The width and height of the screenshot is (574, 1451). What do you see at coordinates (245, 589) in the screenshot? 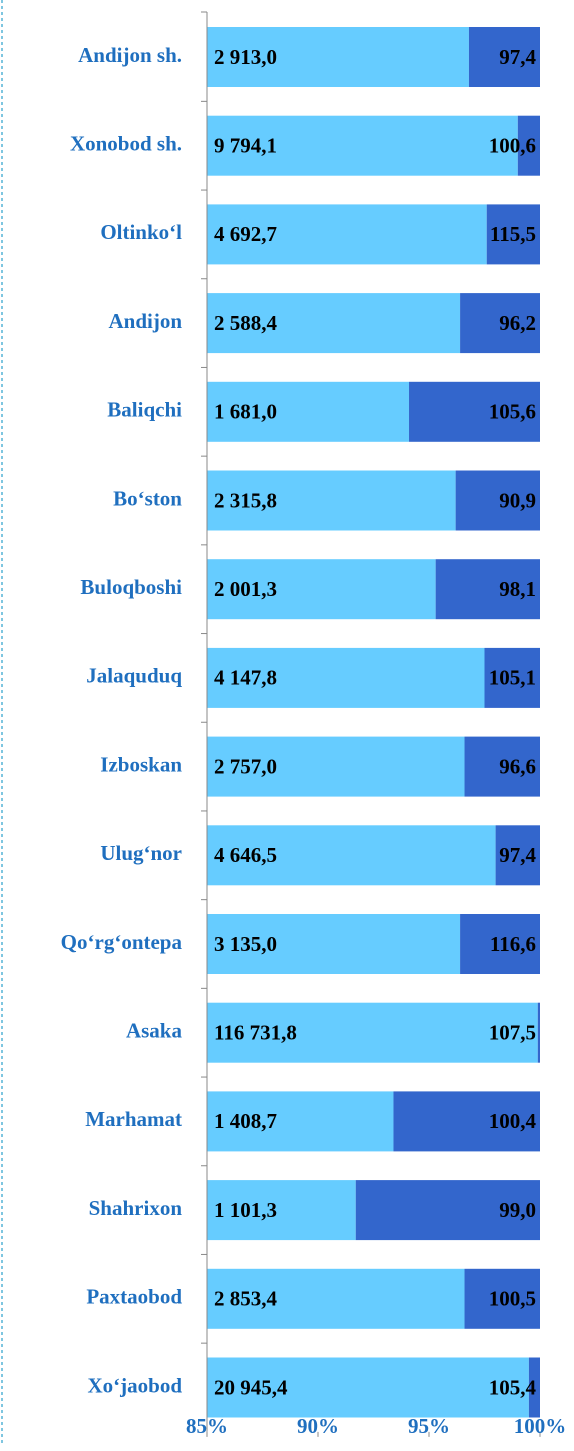
I see `data-label: 2 001,3` at bounding box center [245, 589].